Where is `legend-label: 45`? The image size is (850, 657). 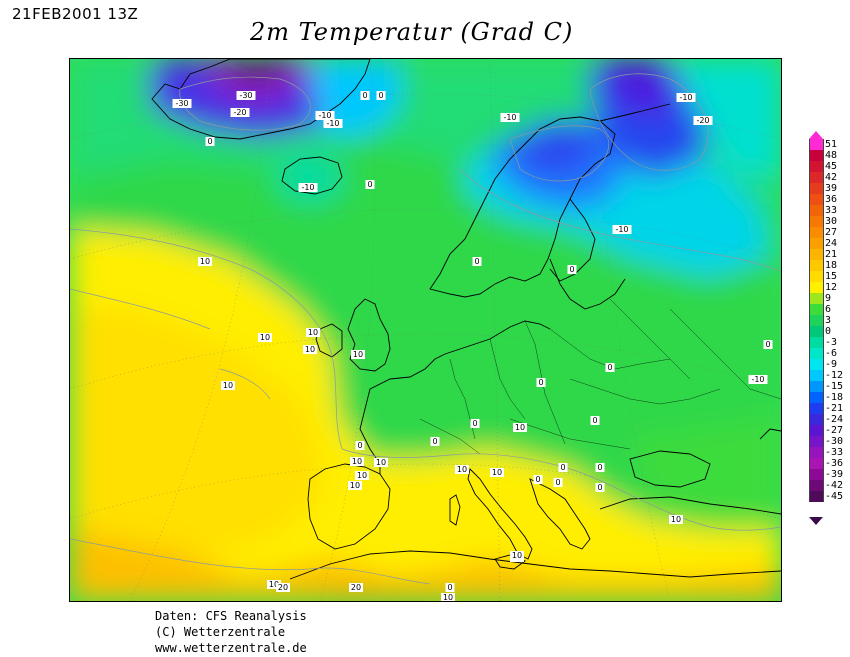 legend-label: 45 is located at coordinates (831, 166).